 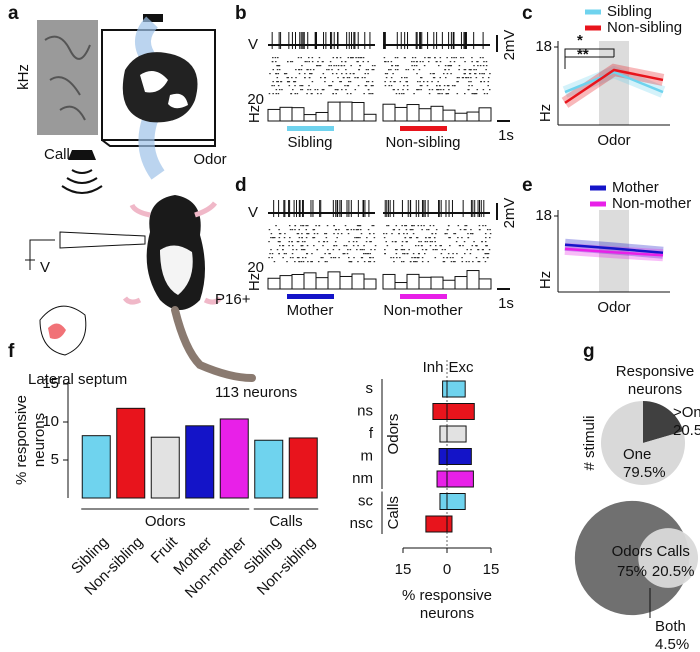 I want to click on septum-region, so click(x=57, y=331).